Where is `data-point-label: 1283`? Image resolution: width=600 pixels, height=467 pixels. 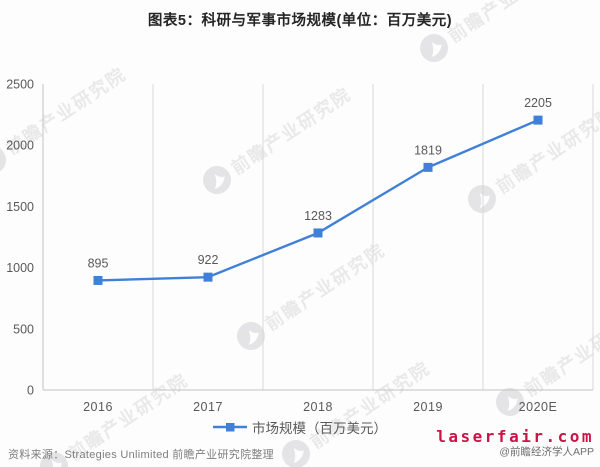
data-point-label: 1283 is located at coordinates (318, 216).